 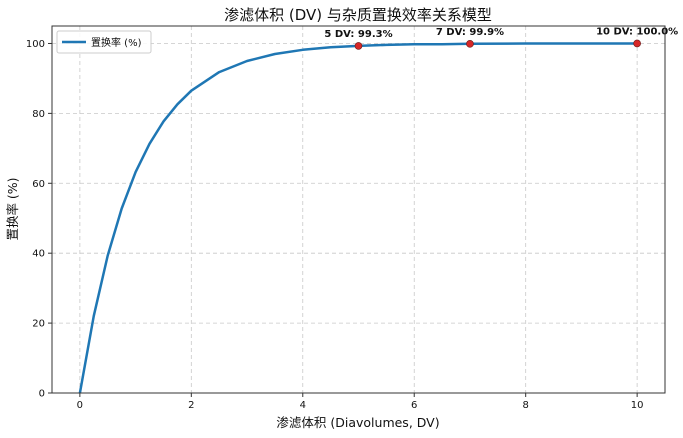 What do you see at coordinates (38, 254) in the screenshot?
I see `y-tick-label: 40` at bounding box center [38, 254].